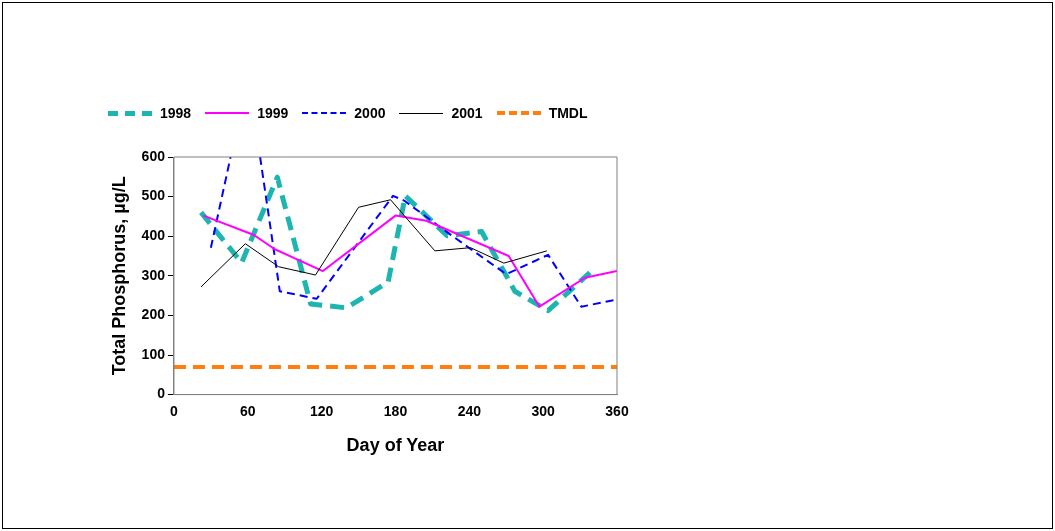 This screenshot has width=1055, height=531. What do you see at coordinates (153, 274) in the screenshot?
I see `y-tick-label: 300` at bounding box center [153, 274].